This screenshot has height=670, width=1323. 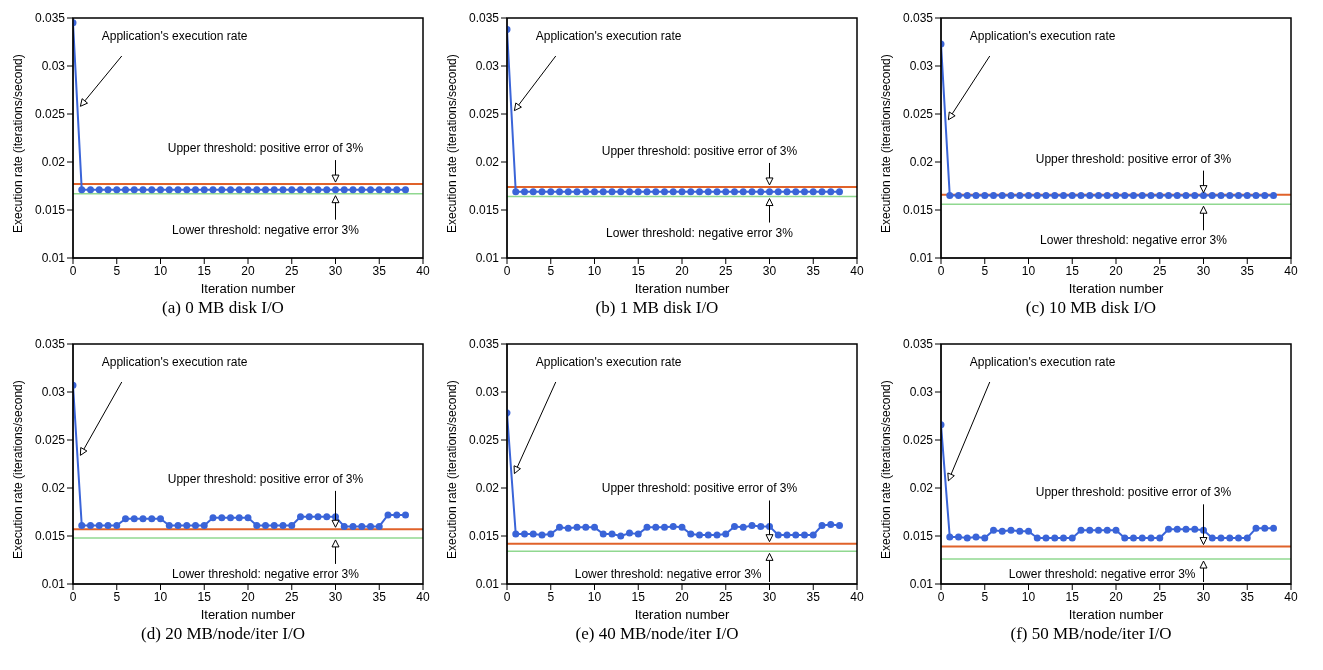 What do you see at coordinates (657, 308) in the screenshot?
I see `text: (b) 1 MB disk I/O` at bounding box center [657, 308].